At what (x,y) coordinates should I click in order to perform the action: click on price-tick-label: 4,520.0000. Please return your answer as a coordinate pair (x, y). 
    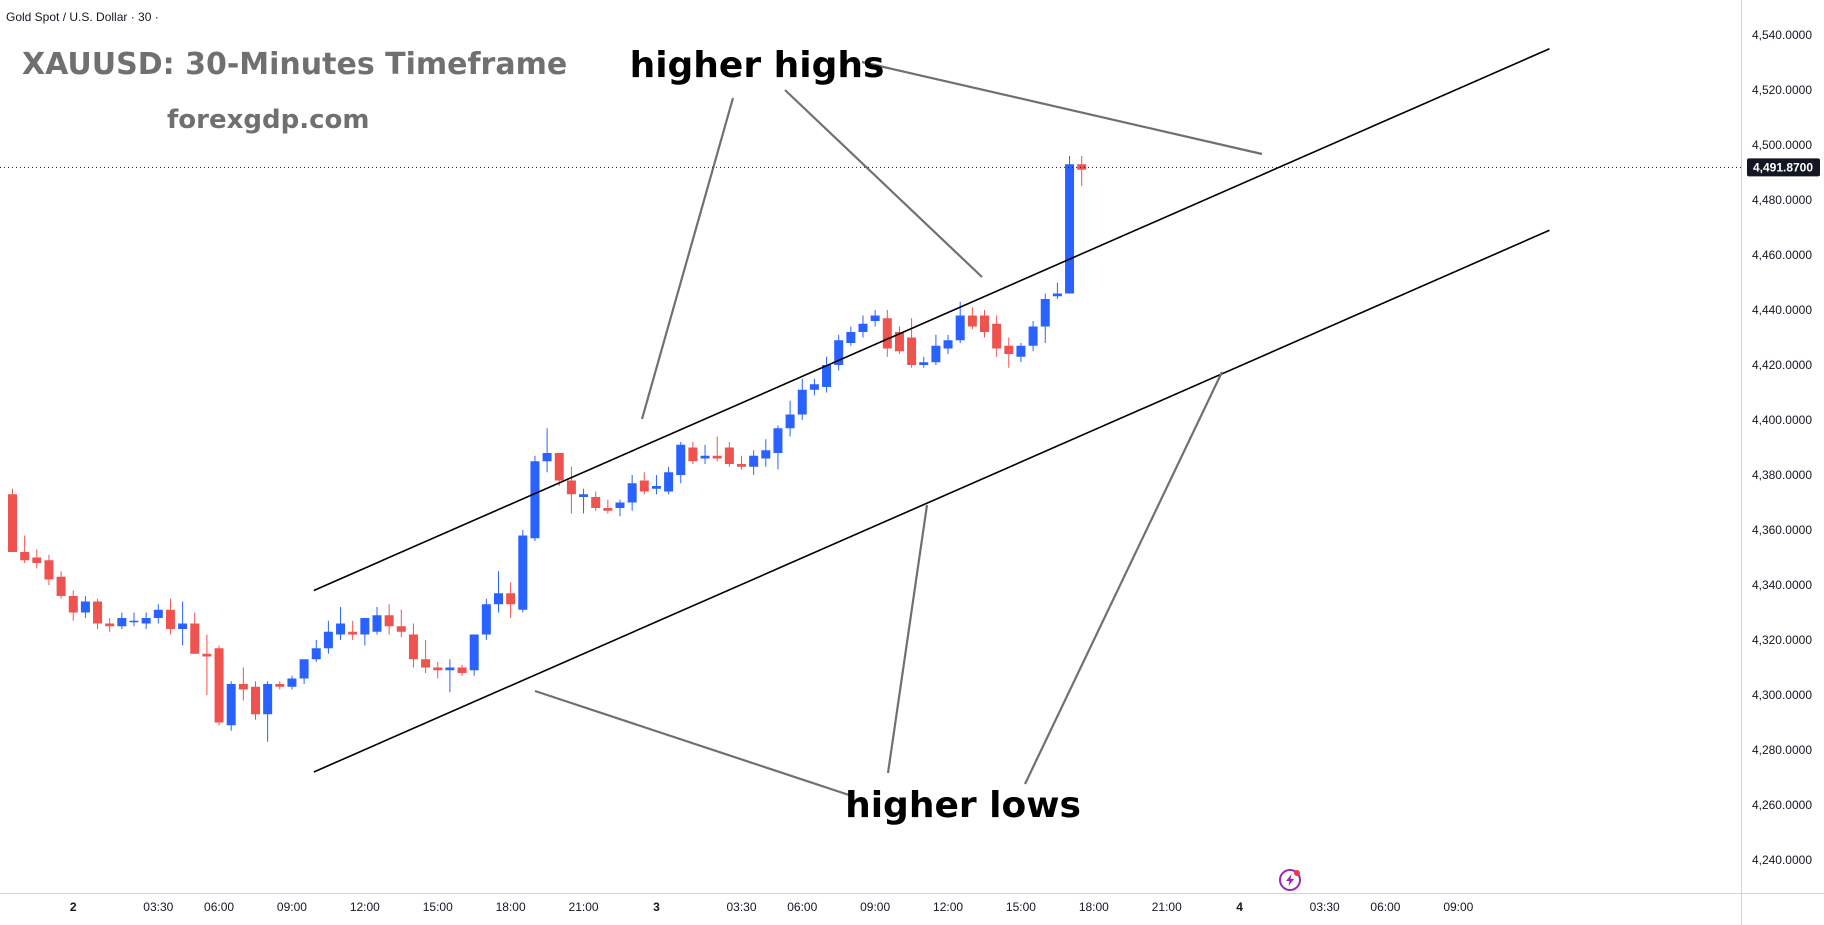
    Looking at the image, I should click on (1782, 90).